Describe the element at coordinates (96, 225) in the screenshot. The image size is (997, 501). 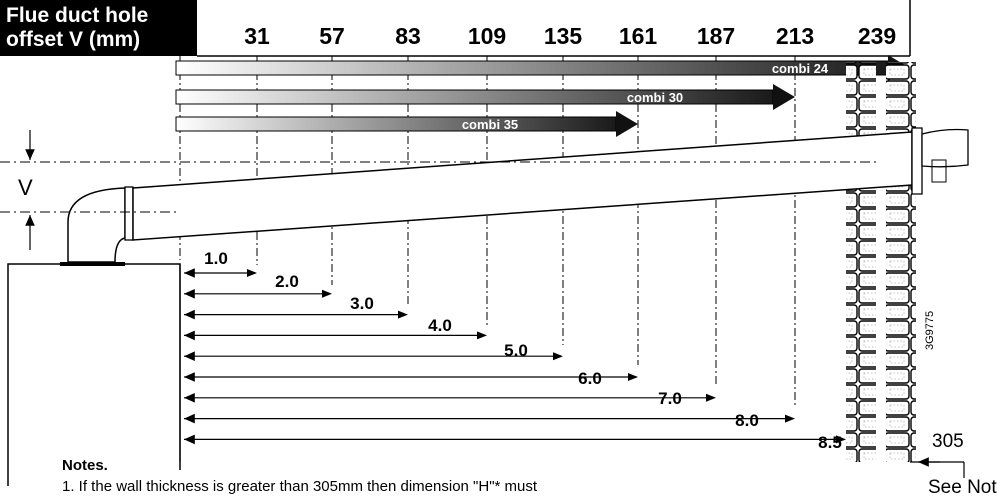
I see `flue-elbow` at that location.